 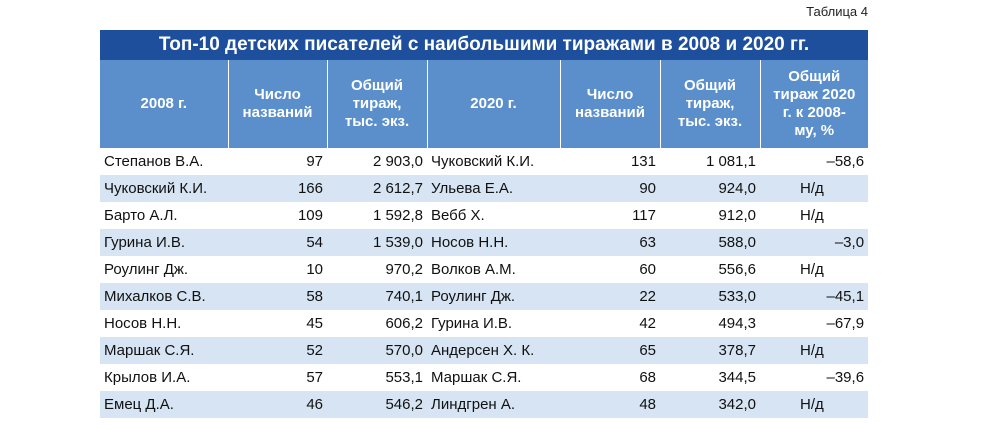 What do you see at coordinates (277, 404) in the screenshot?
I see `table-cell: 46` at bounding box center [277, 404].